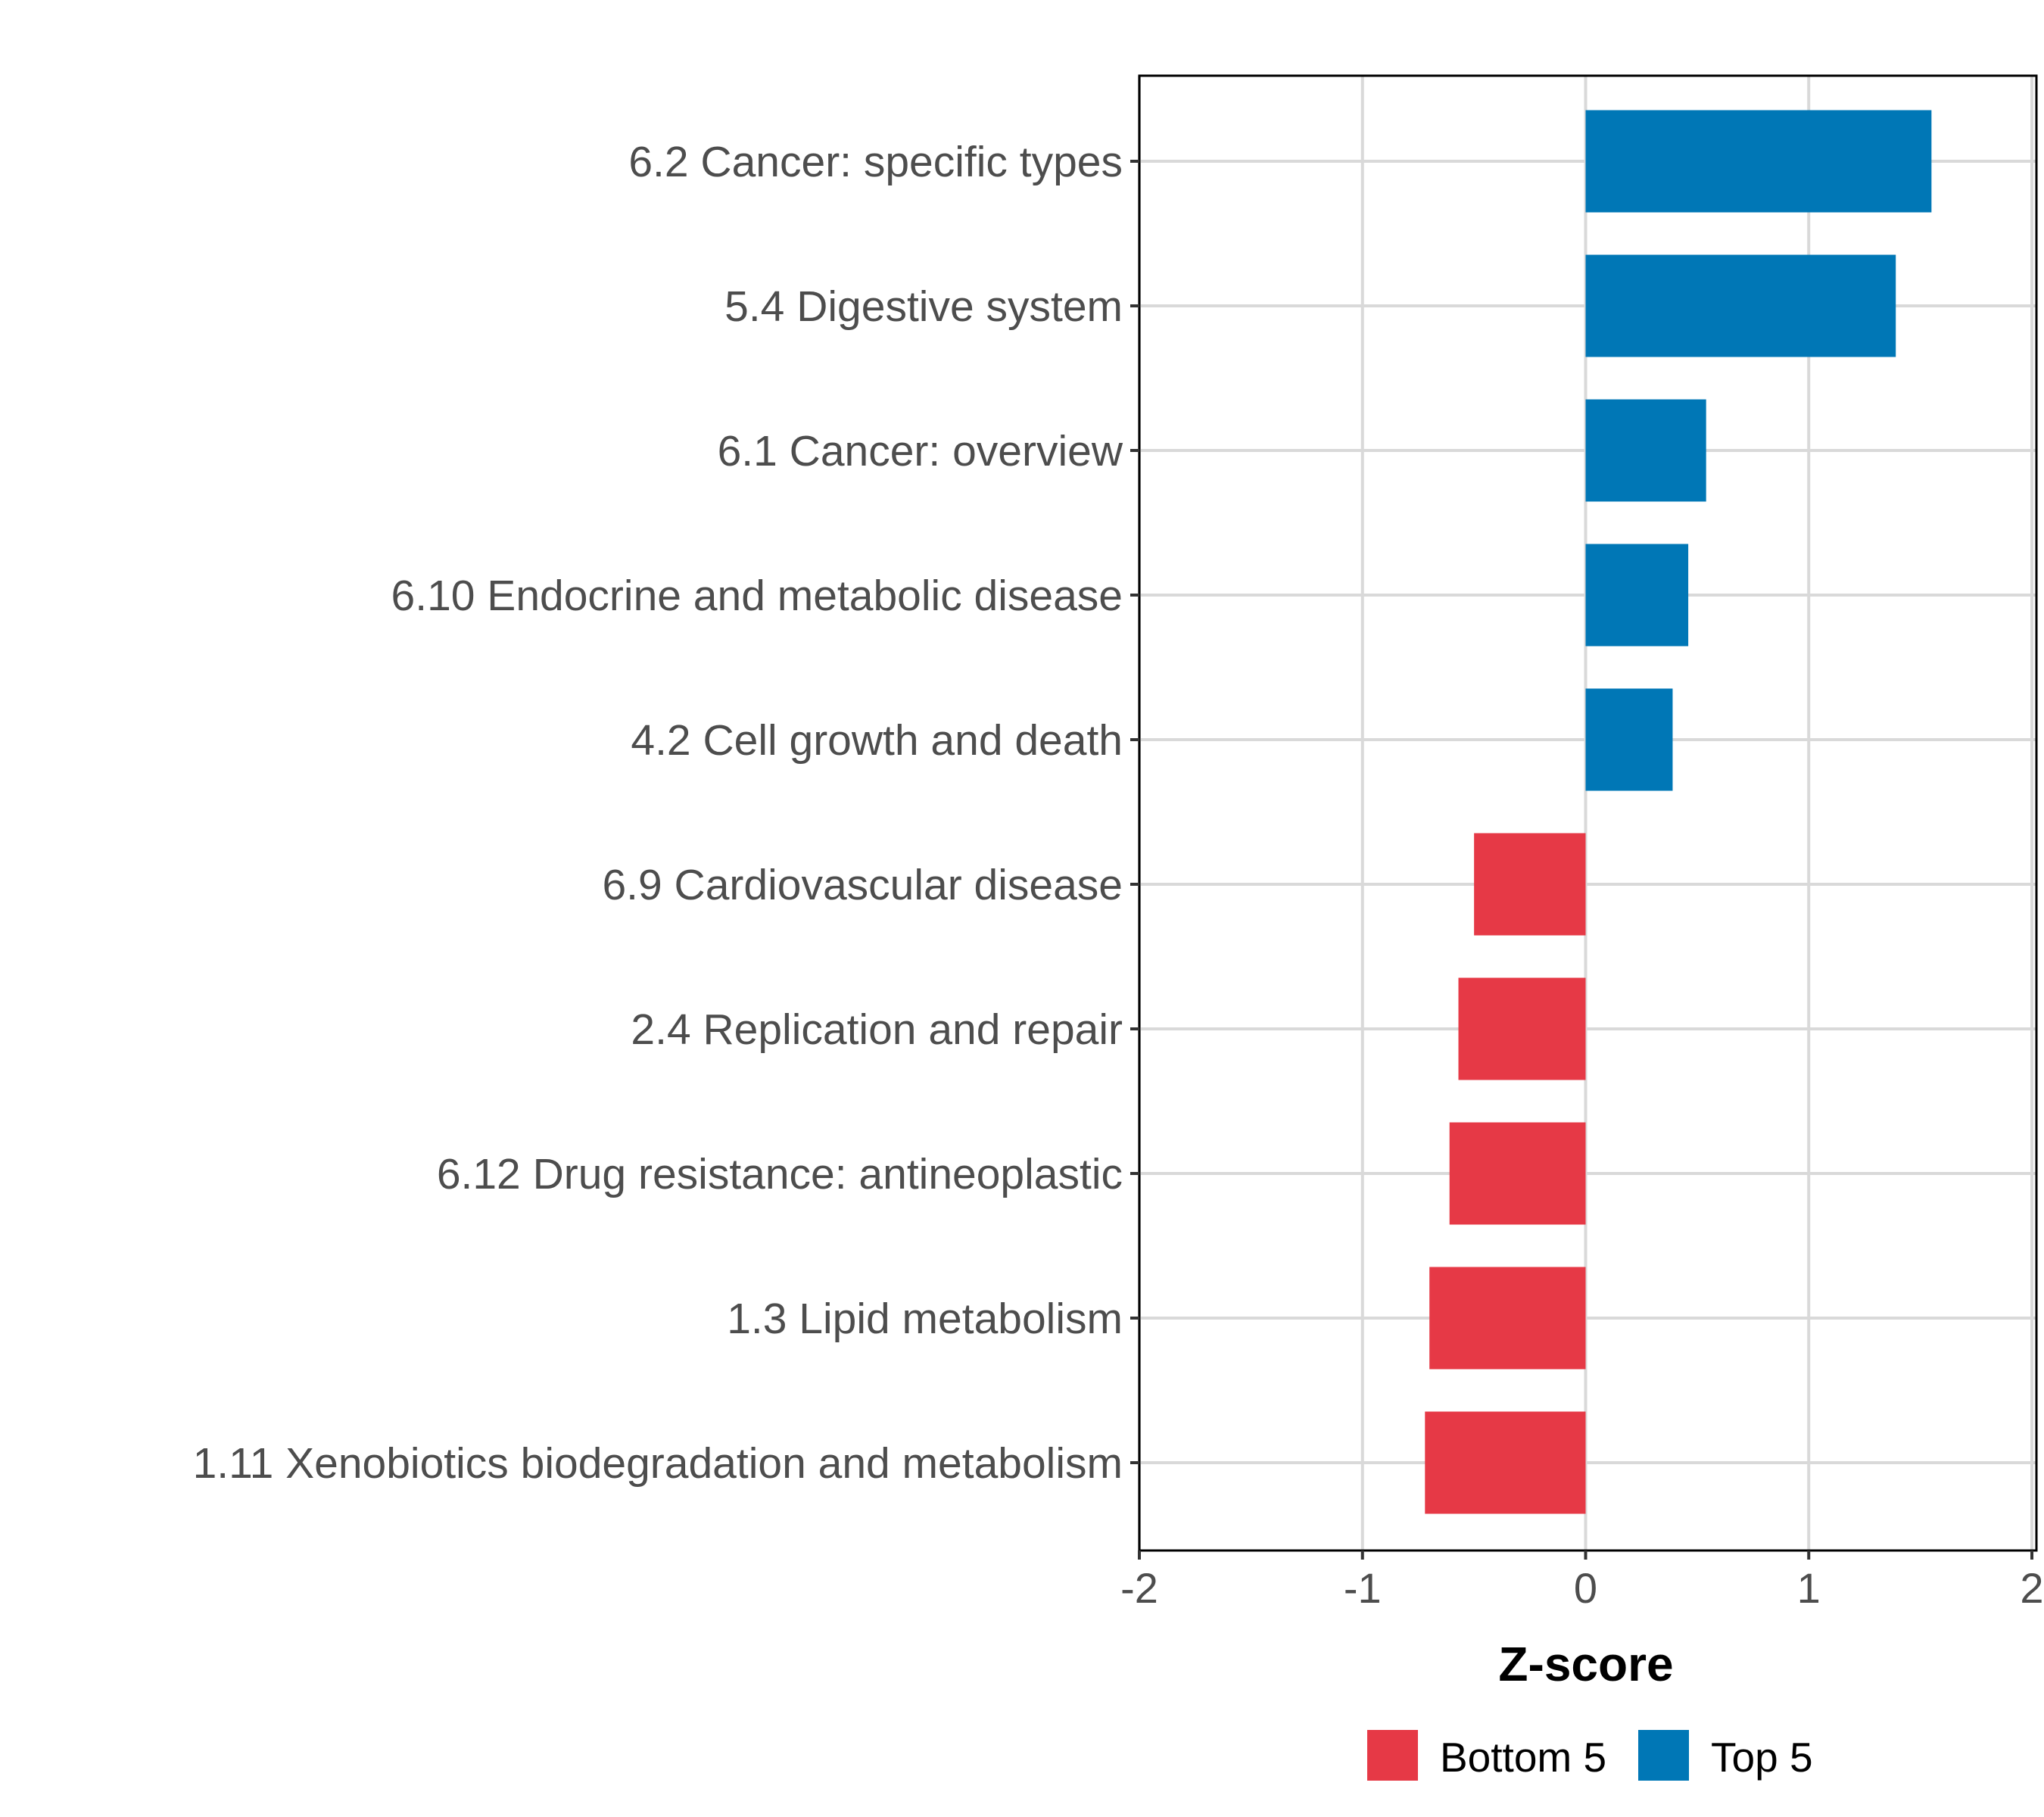 The height and width of the screenshot is (1817, 2044). What do you see at coordinates (780, 1174) in the screenshot?
I see `y-tick-label: 6.12 Drug resistance: antineoplastic` at bounding box center [780, 1174].